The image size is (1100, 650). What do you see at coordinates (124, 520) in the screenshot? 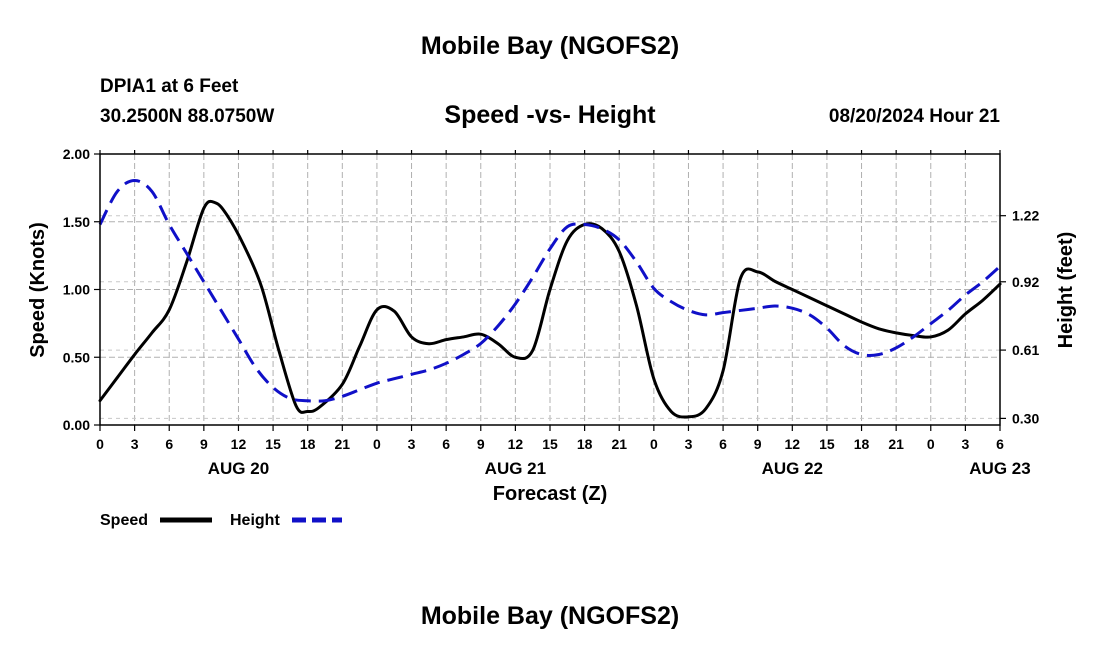
I see `legend-speed-label: Speed` at bounding box center [124, 520].